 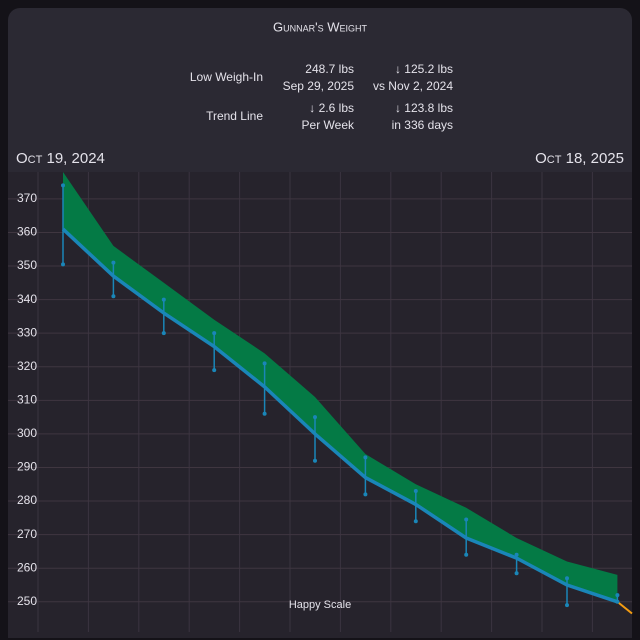 I want to click on y-tick-label: 350, so click(x=27, y=265).